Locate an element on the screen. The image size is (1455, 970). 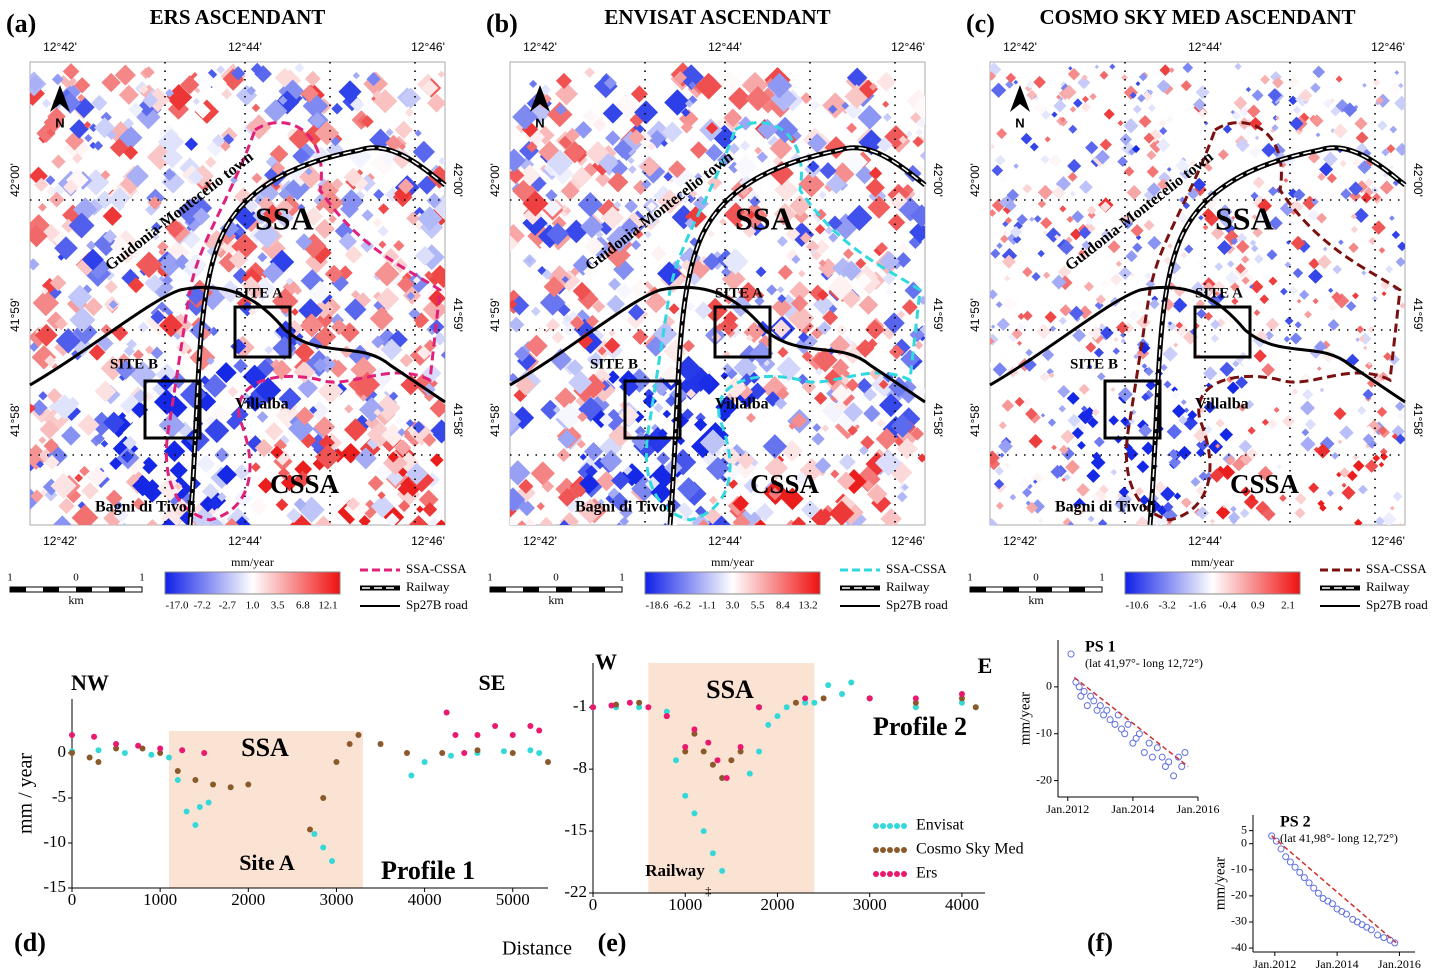
x-tick-label: 2000 is located at coordinates (777, 904).